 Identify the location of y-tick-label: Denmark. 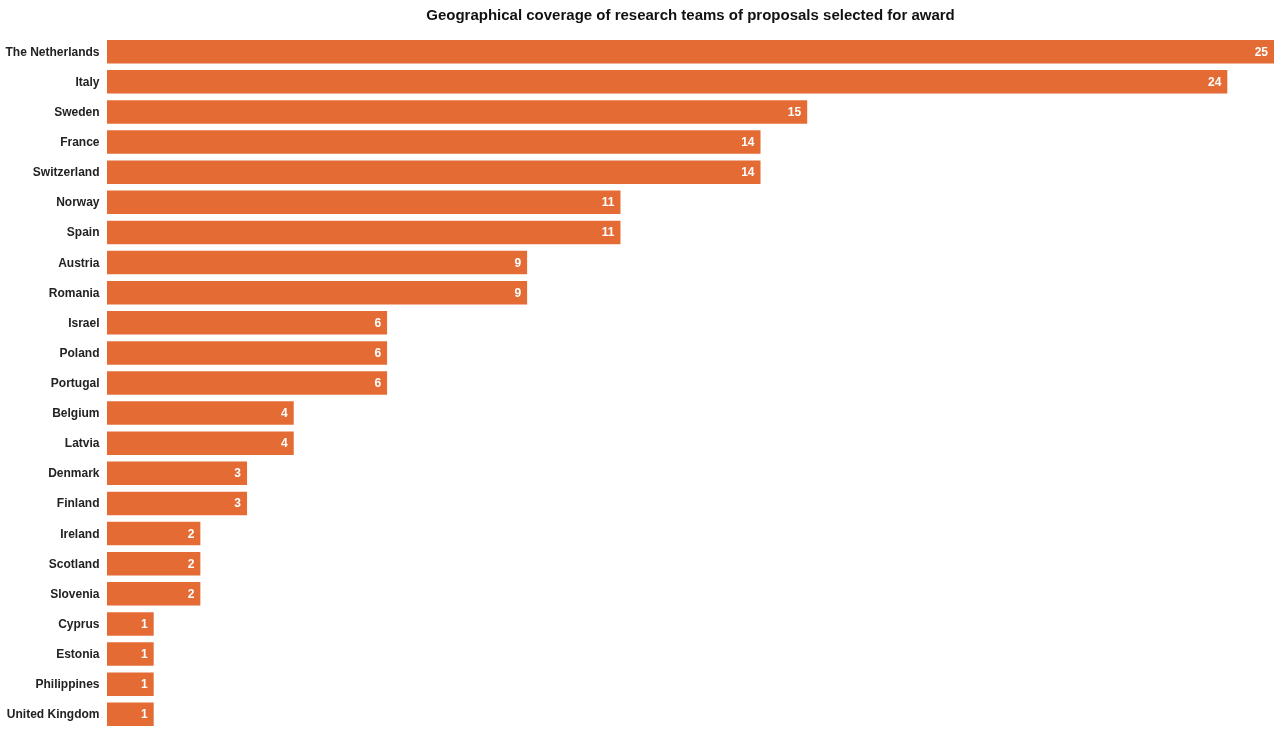
(74, 473).